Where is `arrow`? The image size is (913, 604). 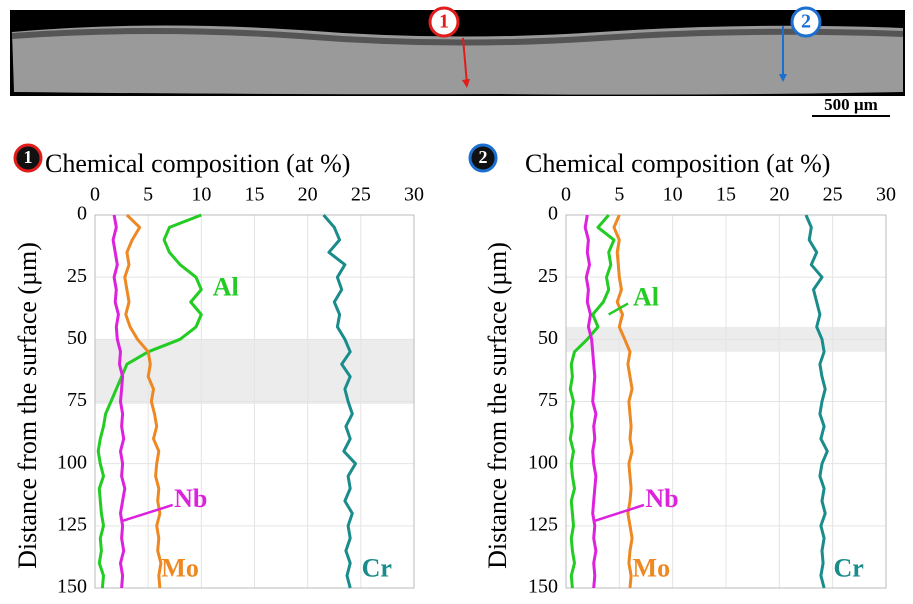 arrow is located at coordinates (465, 61).